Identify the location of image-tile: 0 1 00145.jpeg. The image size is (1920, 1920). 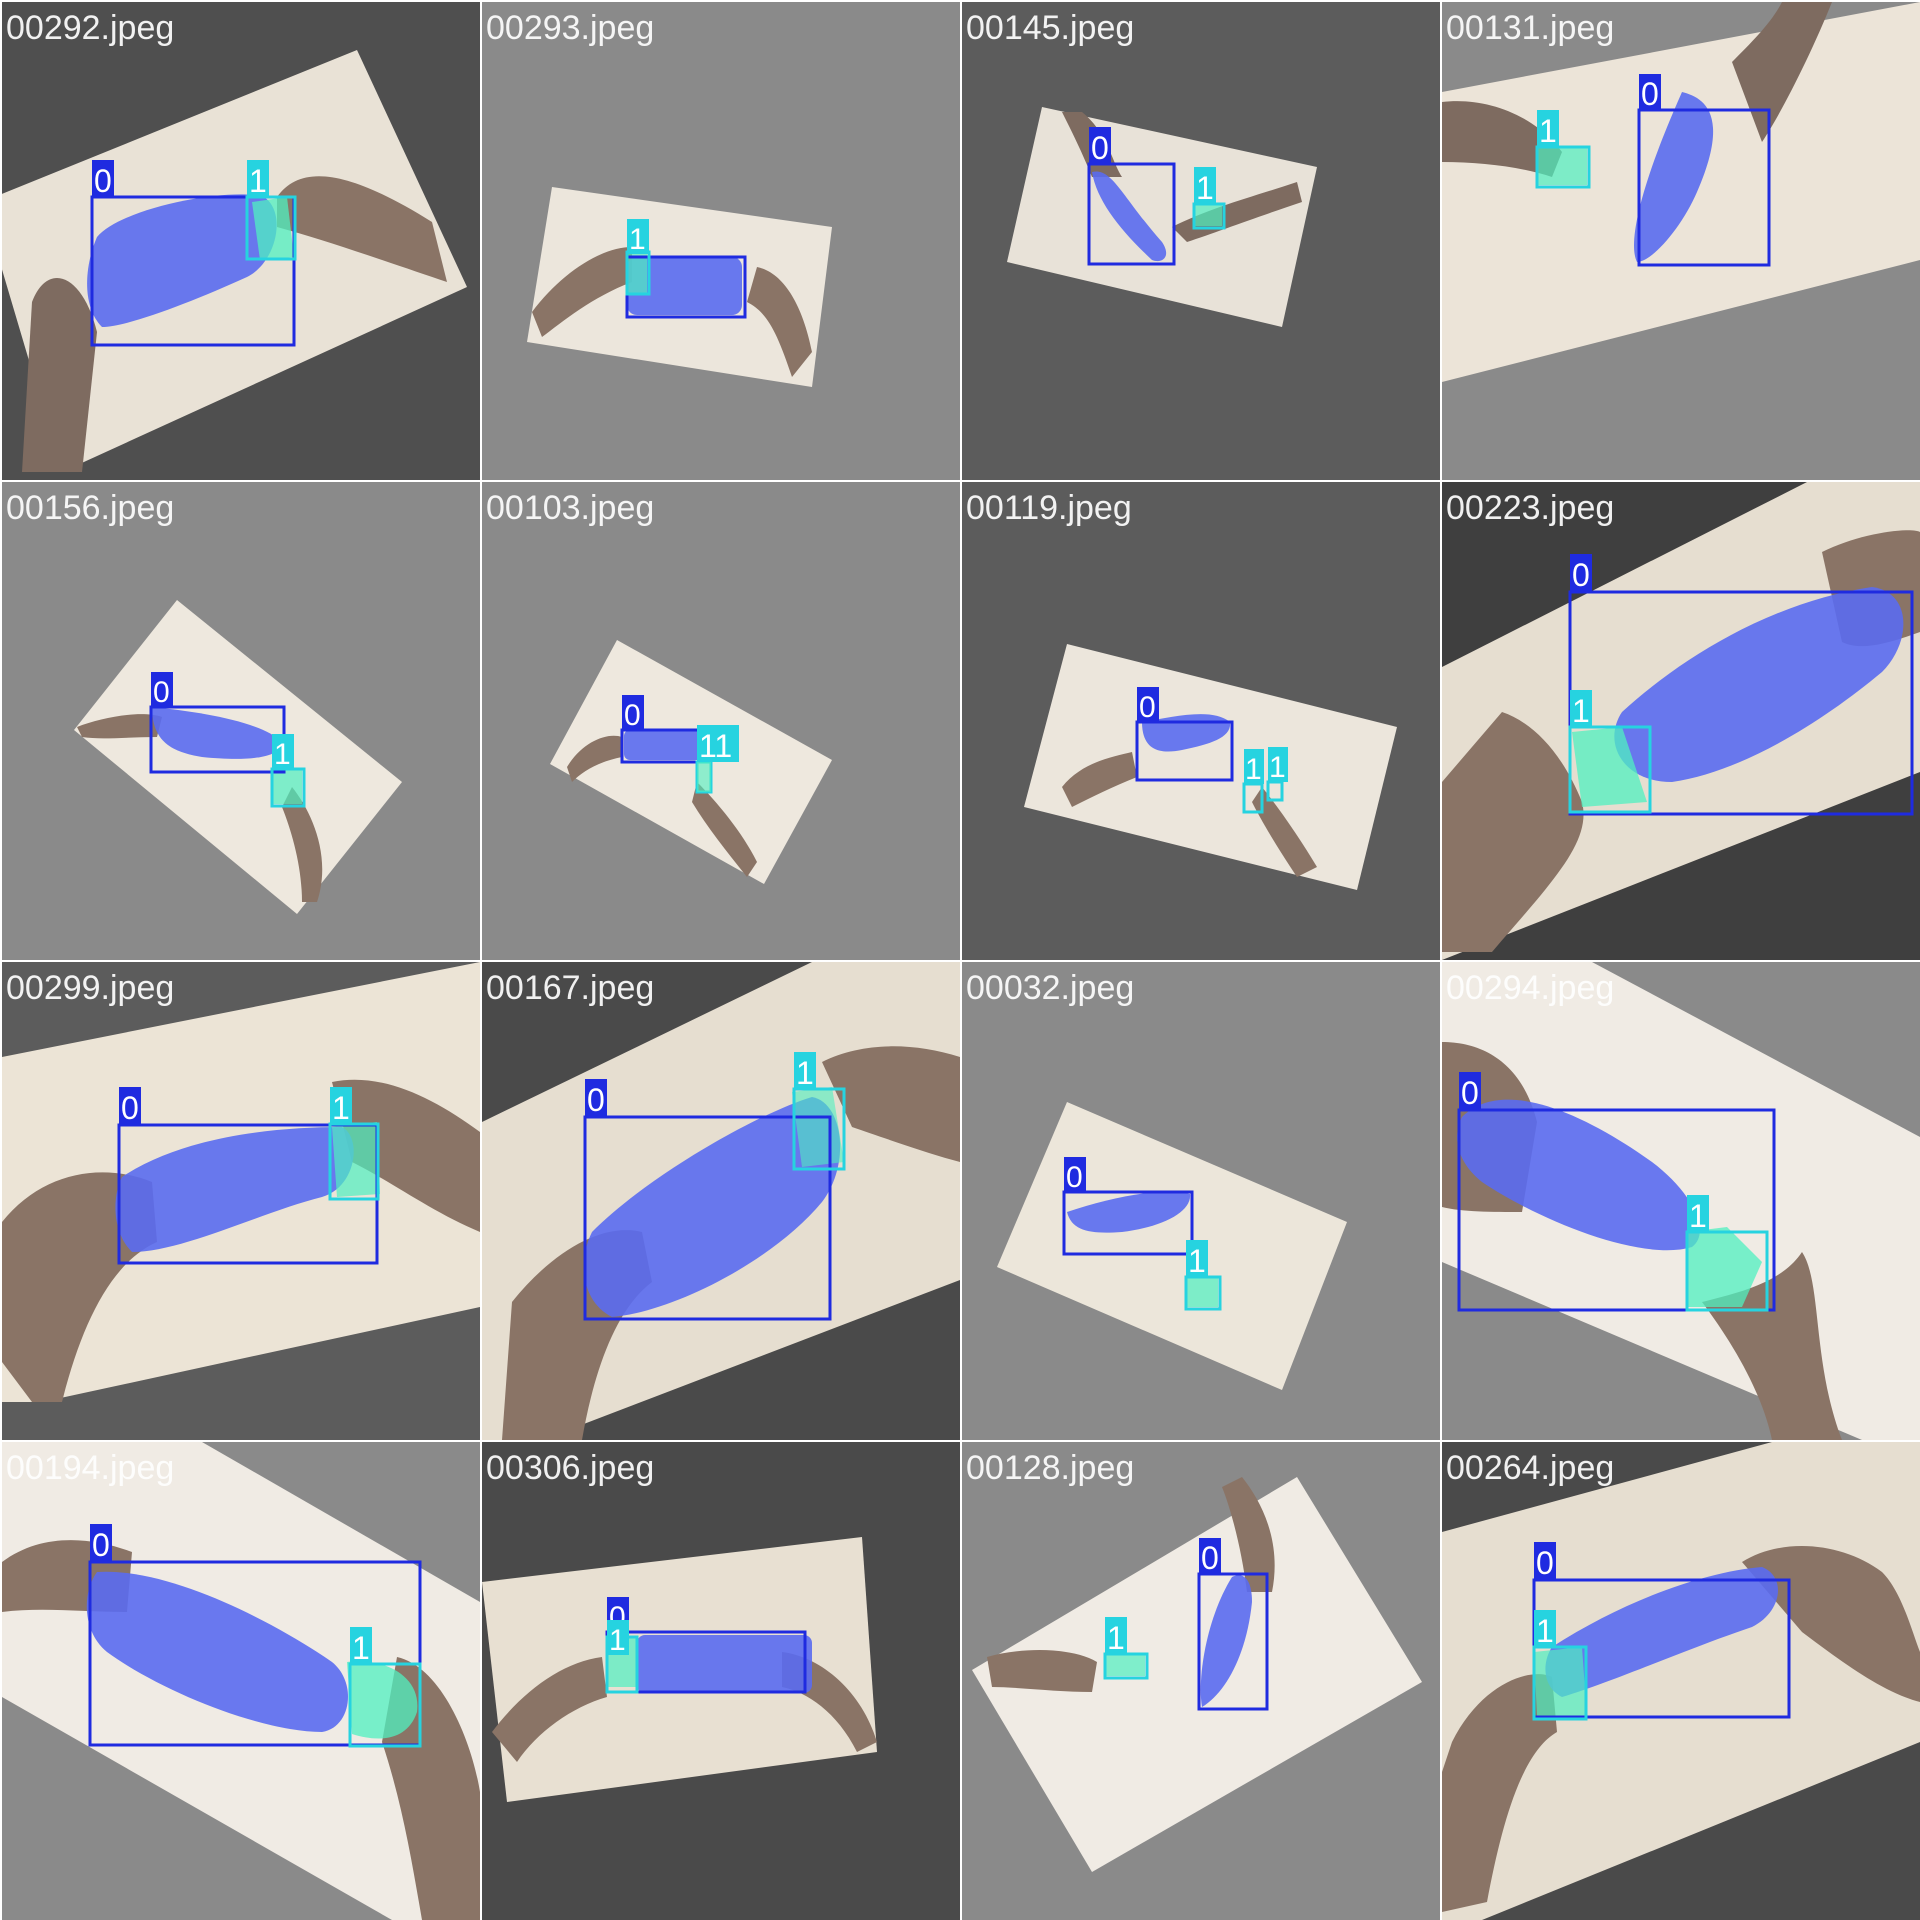
(1201, 241).